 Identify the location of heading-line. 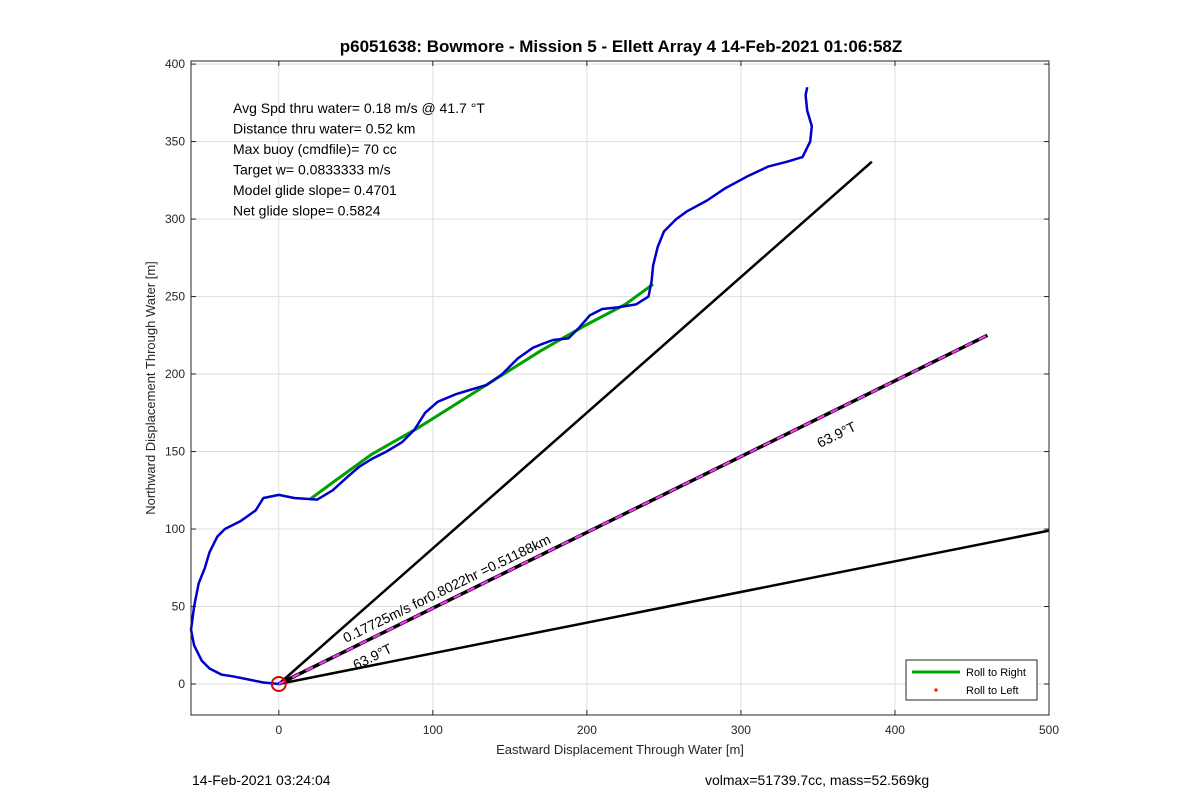
(664, 607).